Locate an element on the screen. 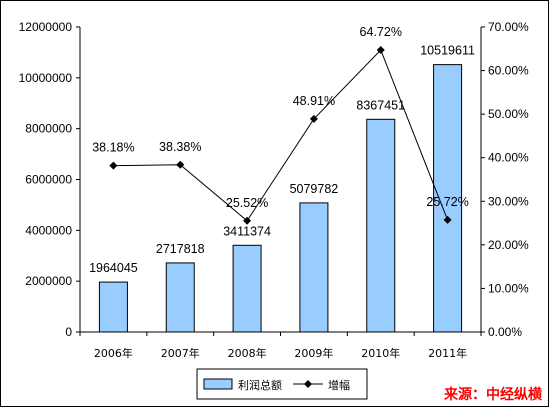 This screenshot has width=549, height=407. y-right-tick-label: 40.00% is located at coordinates (508, 158).